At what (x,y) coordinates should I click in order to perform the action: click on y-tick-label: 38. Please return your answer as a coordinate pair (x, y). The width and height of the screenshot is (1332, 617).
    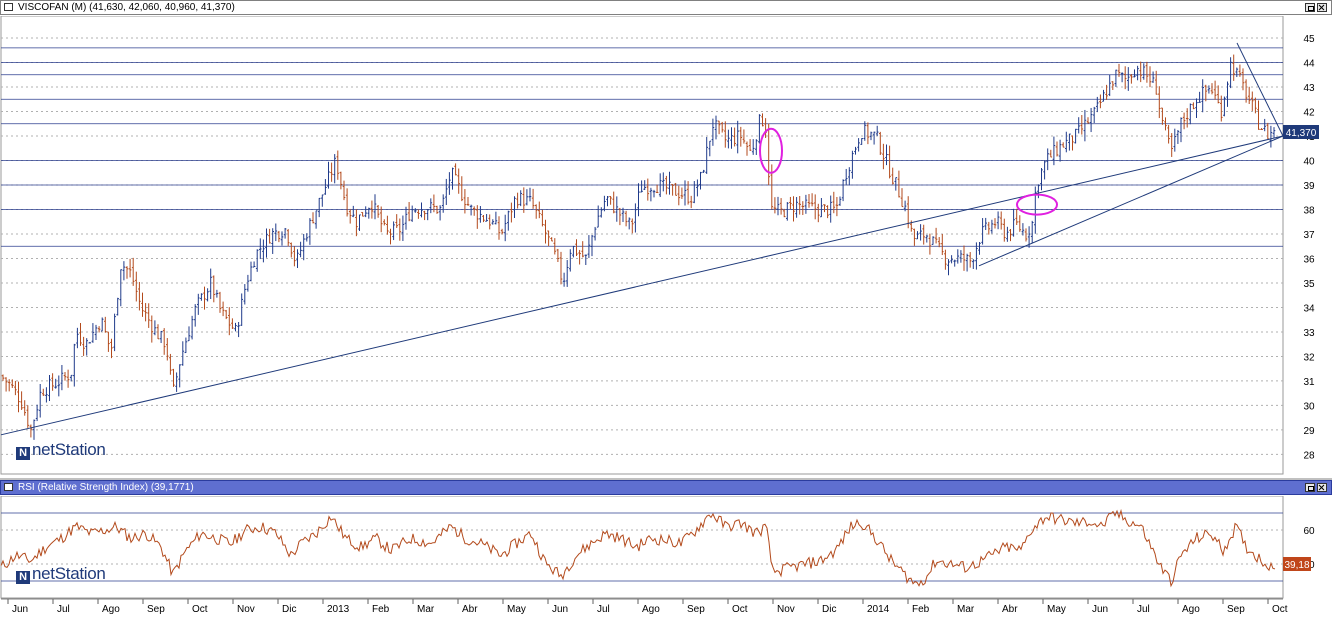
    Looking at the image, I should click on (1309, 210).